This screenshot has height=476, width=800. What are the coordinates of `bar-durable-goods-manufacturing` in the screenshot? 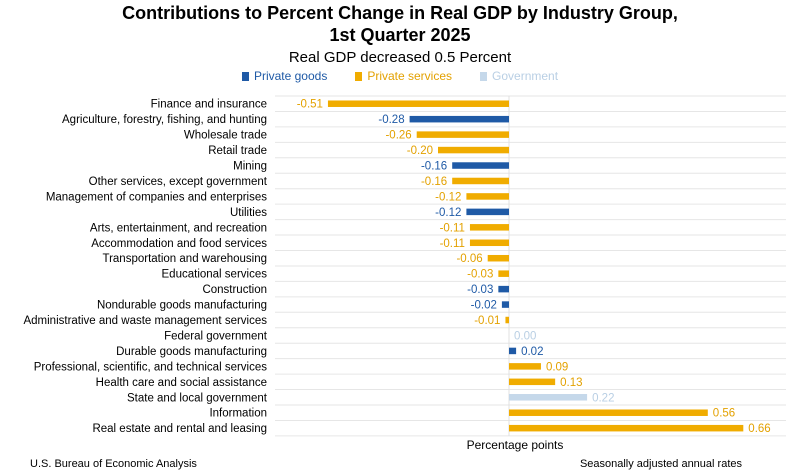 It's located at (513, 351).